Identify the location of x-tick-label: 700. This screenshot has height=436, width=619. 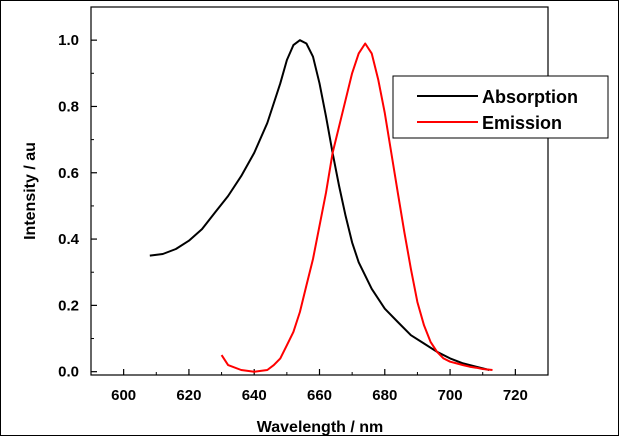
(450, 395).